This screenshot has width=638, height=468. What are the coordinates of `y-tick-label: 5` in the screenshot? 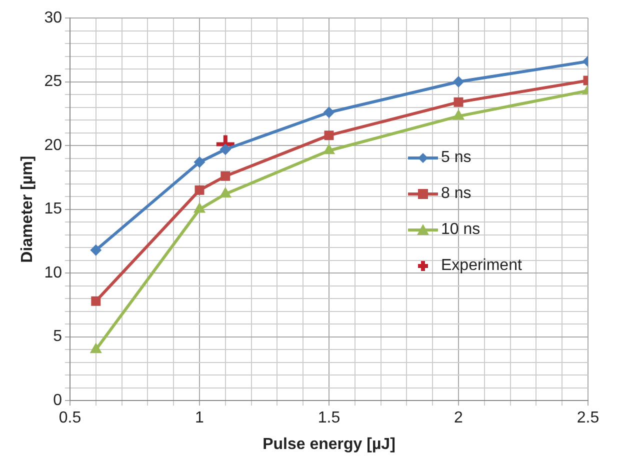 It's located at (57, 337).